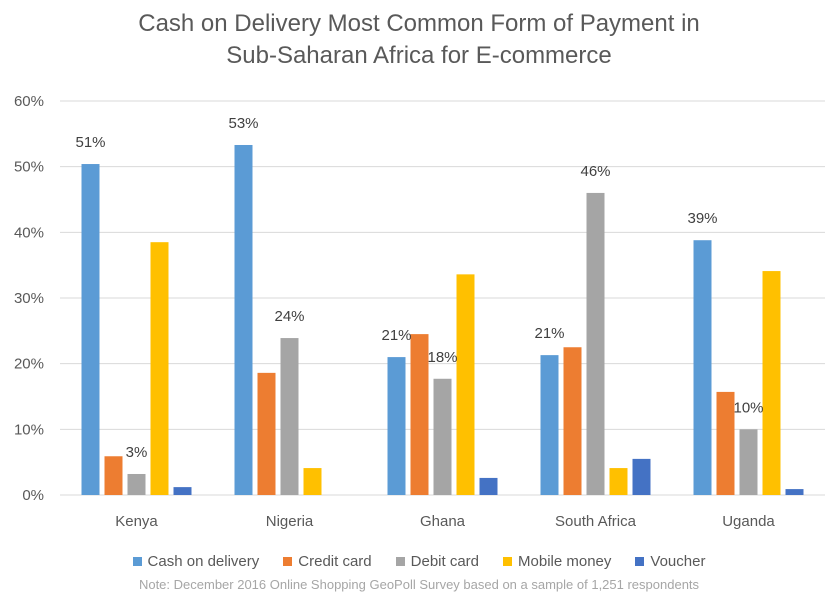 This screenshot has width=838, height=599. I want to click on x-tick-label: Kenya, so click(136, 521).